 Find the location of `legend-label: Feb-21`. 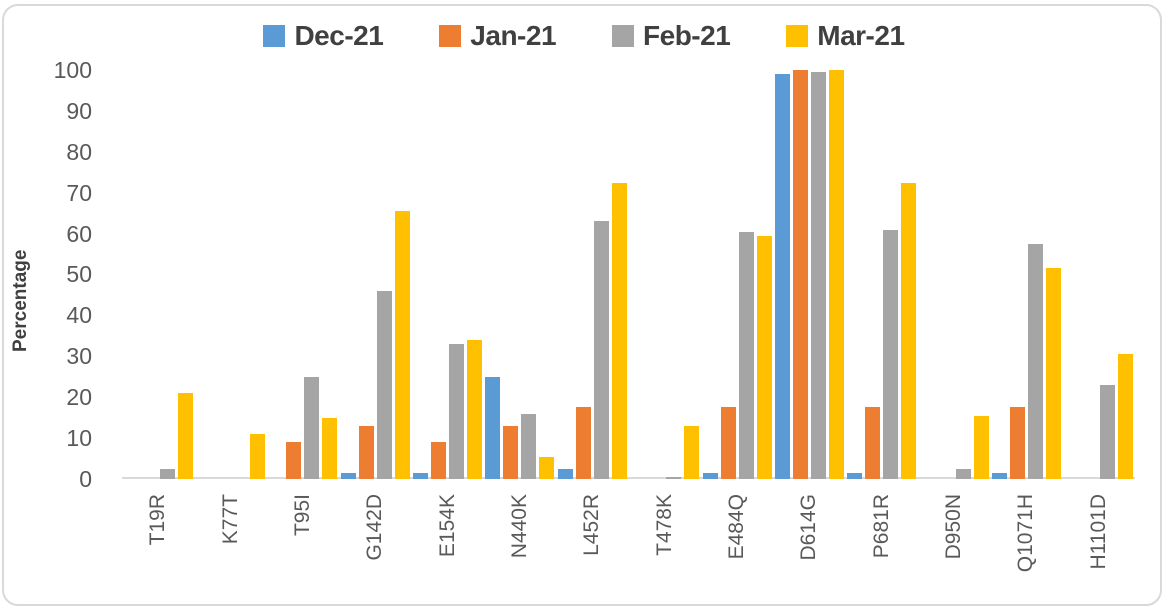

legend-label: Feb-21 is located at coordinates (687, 35).